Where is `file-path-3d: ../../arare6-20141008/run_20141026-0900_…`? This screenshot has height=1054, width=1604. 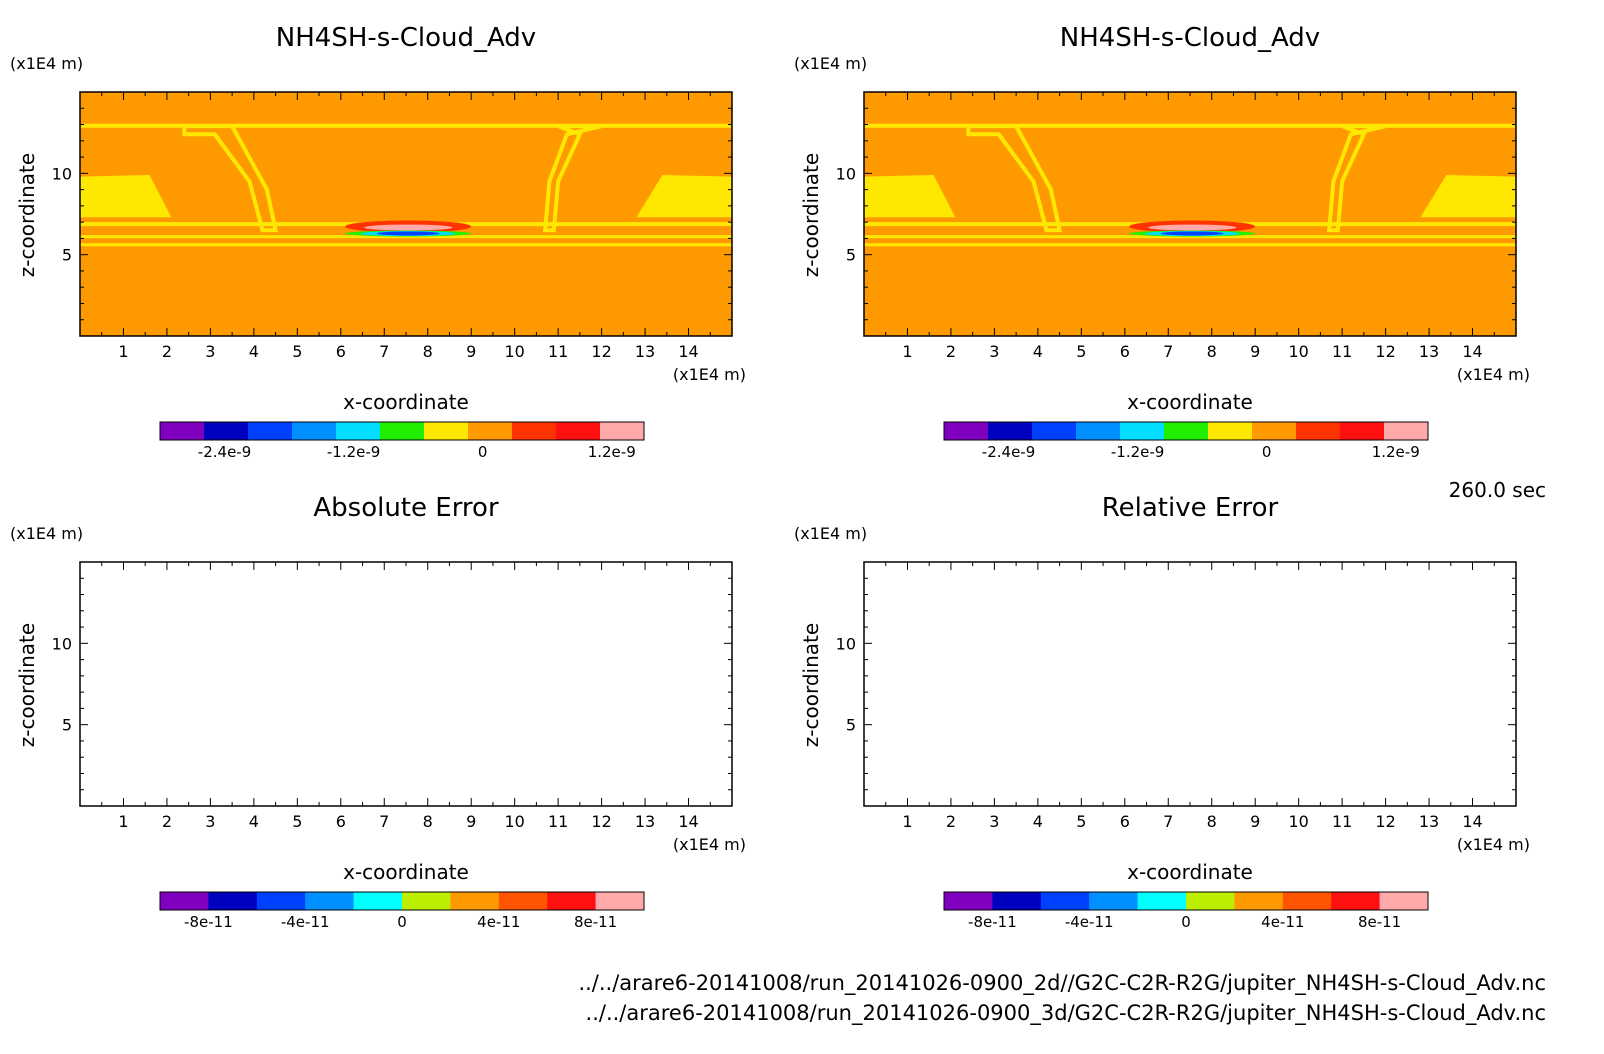
file-path-3d: ../../arare6-20141008/run_20141026-0900_… is located at coordinates (1066, 1013).